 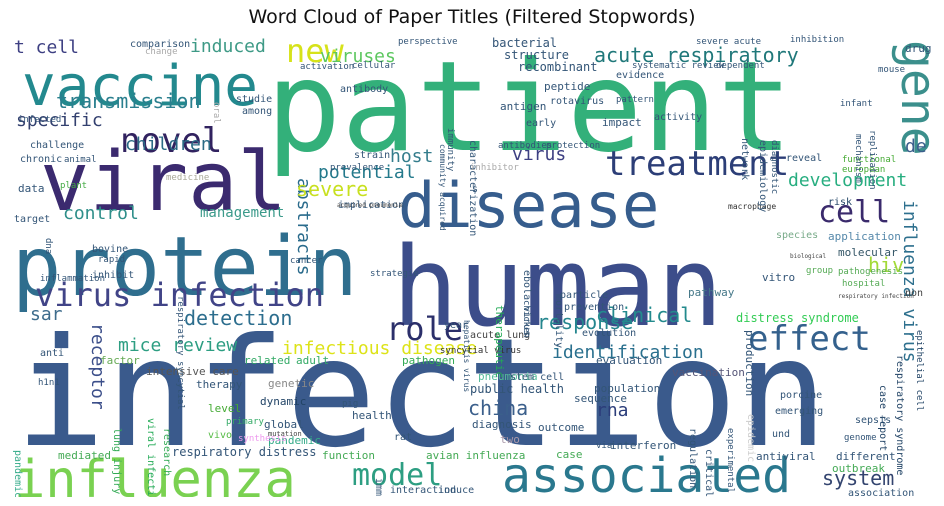 What do you see at coordinates (348, 455) in the screenshot?
I see `word-function: function` at bounding box center [348, 455].